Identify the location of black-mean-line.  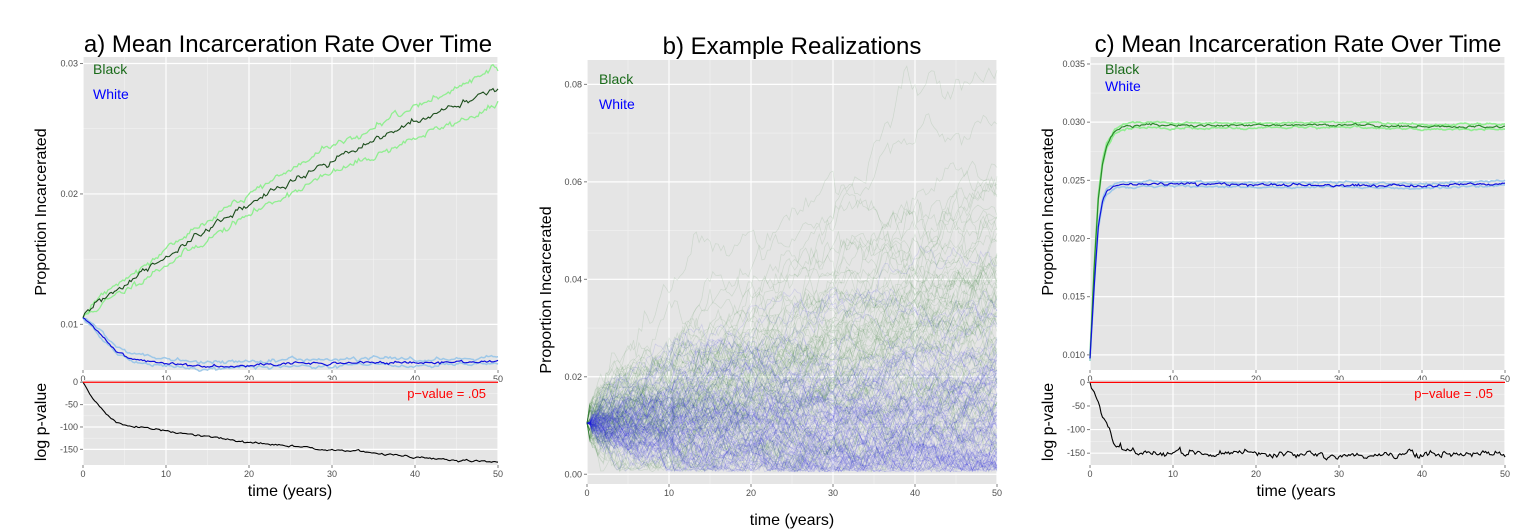
(1297, 240).